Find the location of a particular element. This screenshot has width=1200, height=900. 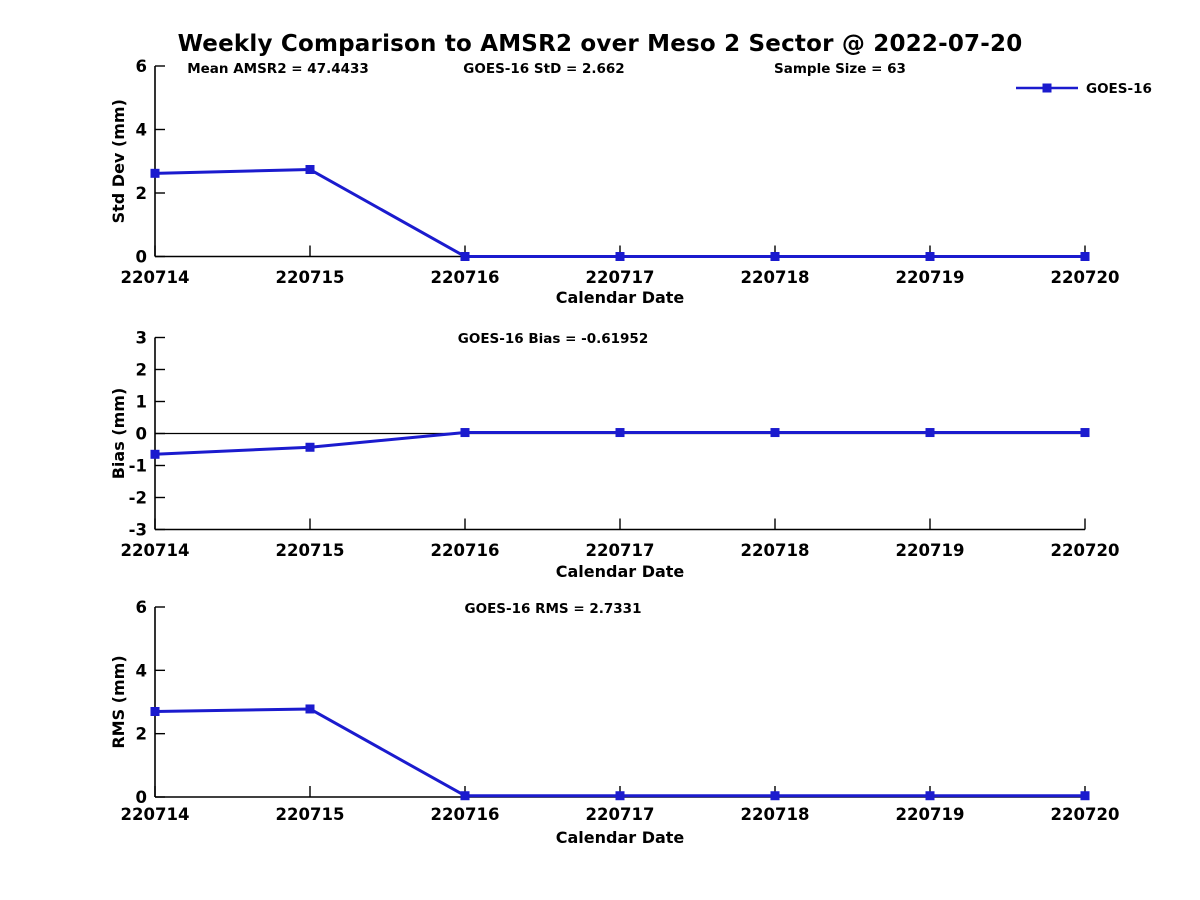

y-tick-label: 3 is located at coordinates (141, 338).